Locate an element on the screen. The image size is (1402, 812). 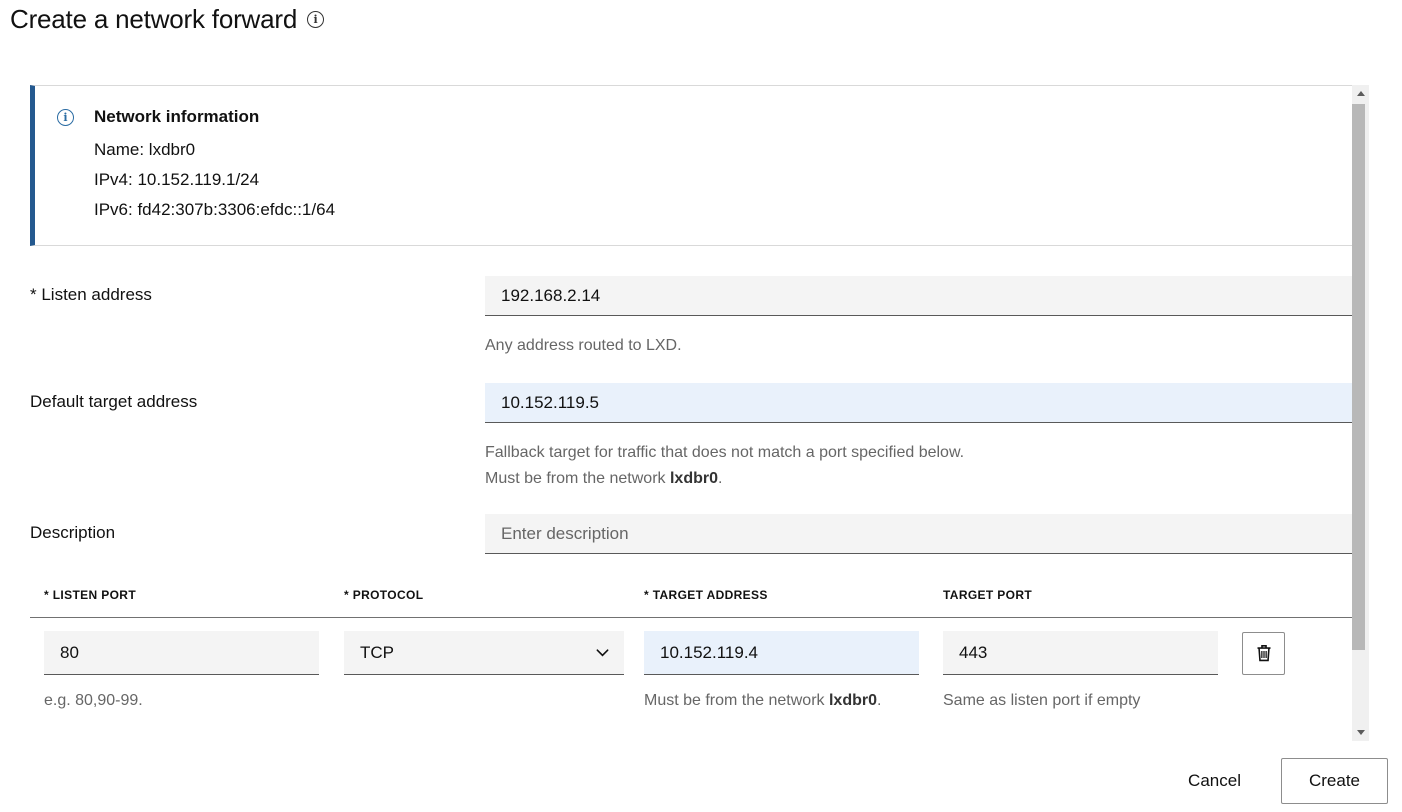
page-title: Create a network forward is located at coordinates (154, 19).